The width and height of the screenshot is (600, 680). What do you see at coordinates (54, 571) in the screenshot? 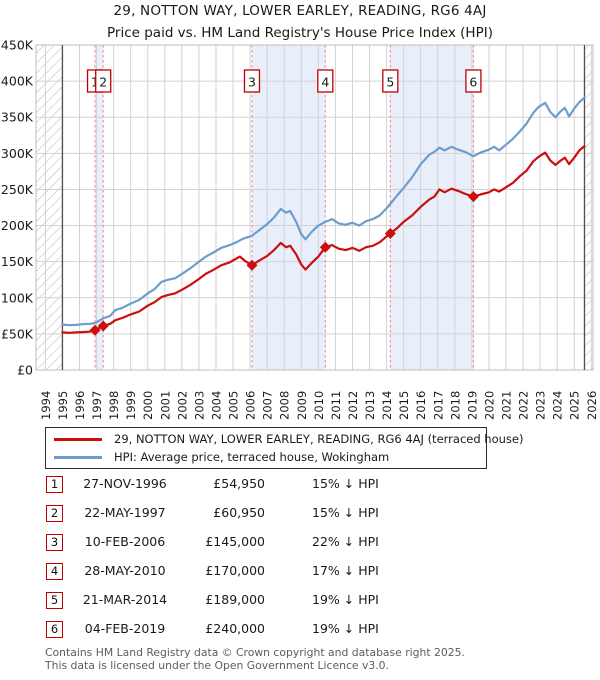
I see `transaction-number-badge: 4` at bounding box center [54, 571].